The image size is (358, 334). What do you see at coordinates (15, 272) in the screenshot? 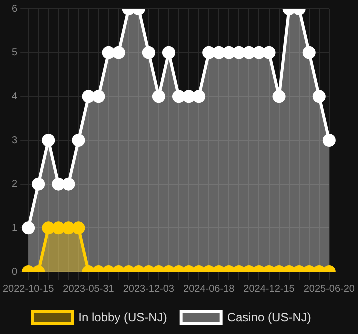
I see `y-tick-label: 0` at bounding box center [15, 272].